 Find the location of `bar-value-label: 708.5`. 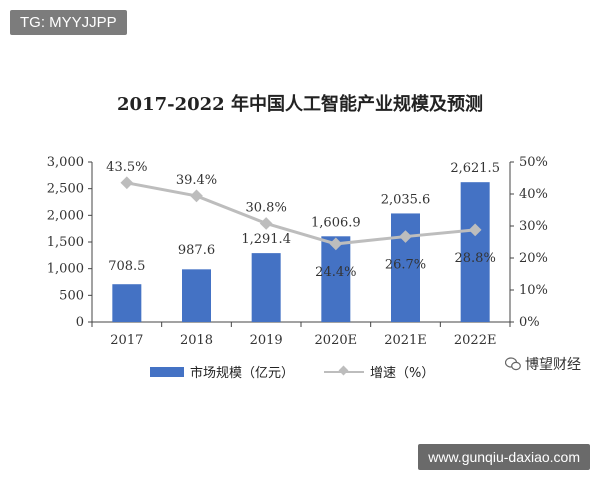

bar-value-label: 708.5 is located at coordinates (126, 266).